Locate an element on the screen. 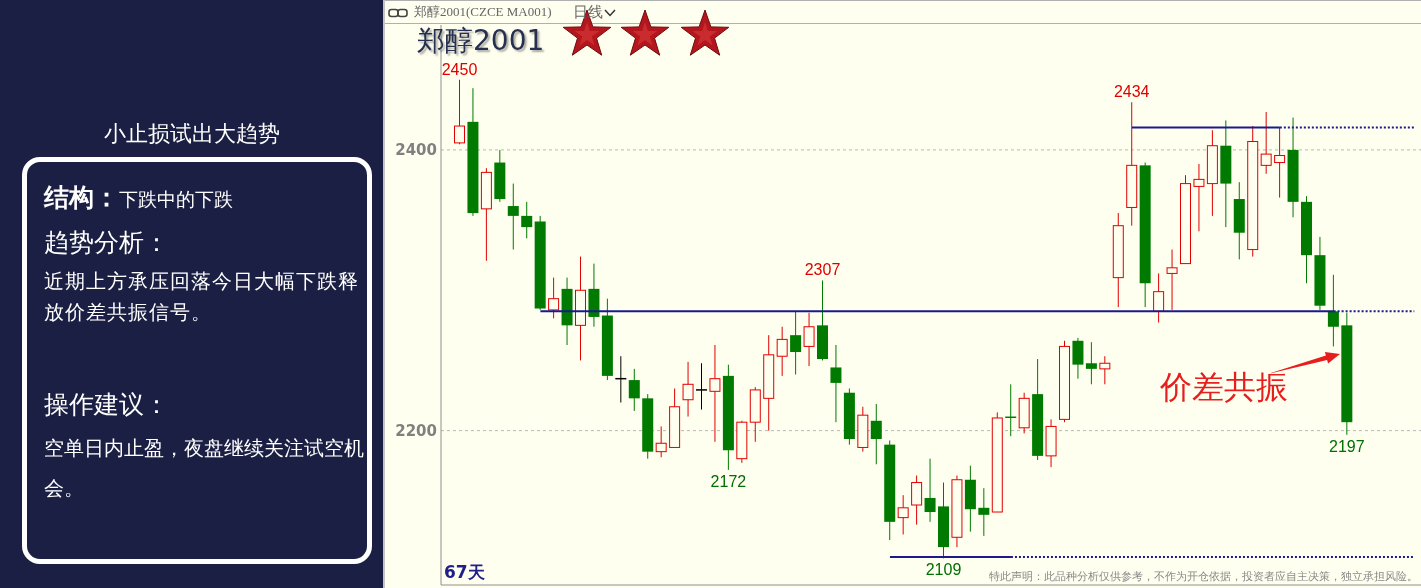 Image resolution: width=1421 pixels, height=588 pixels. annotation: 价差共振 is located at coordinates (1224, 387).